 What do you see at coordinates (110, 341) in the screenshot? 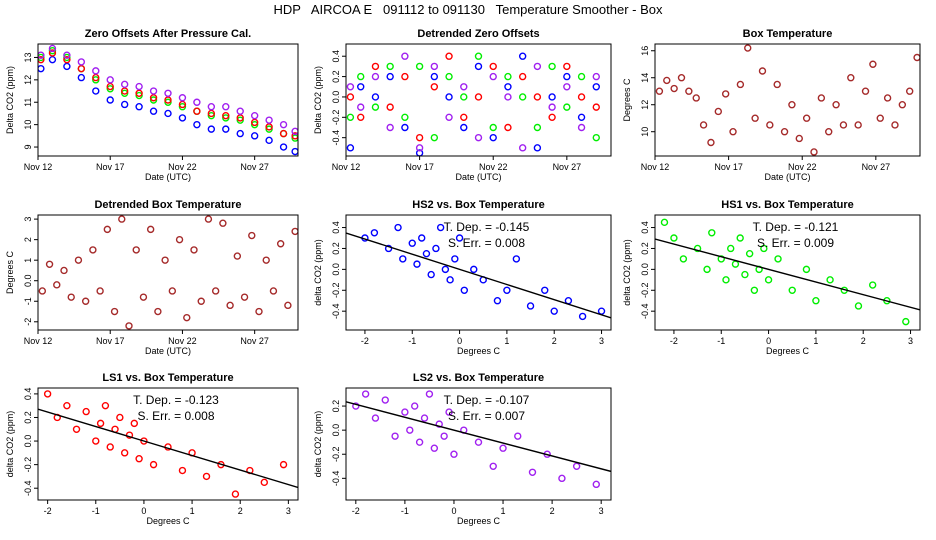
I see `x-tick-label: Nov 17` at bounding box center [110, 341].